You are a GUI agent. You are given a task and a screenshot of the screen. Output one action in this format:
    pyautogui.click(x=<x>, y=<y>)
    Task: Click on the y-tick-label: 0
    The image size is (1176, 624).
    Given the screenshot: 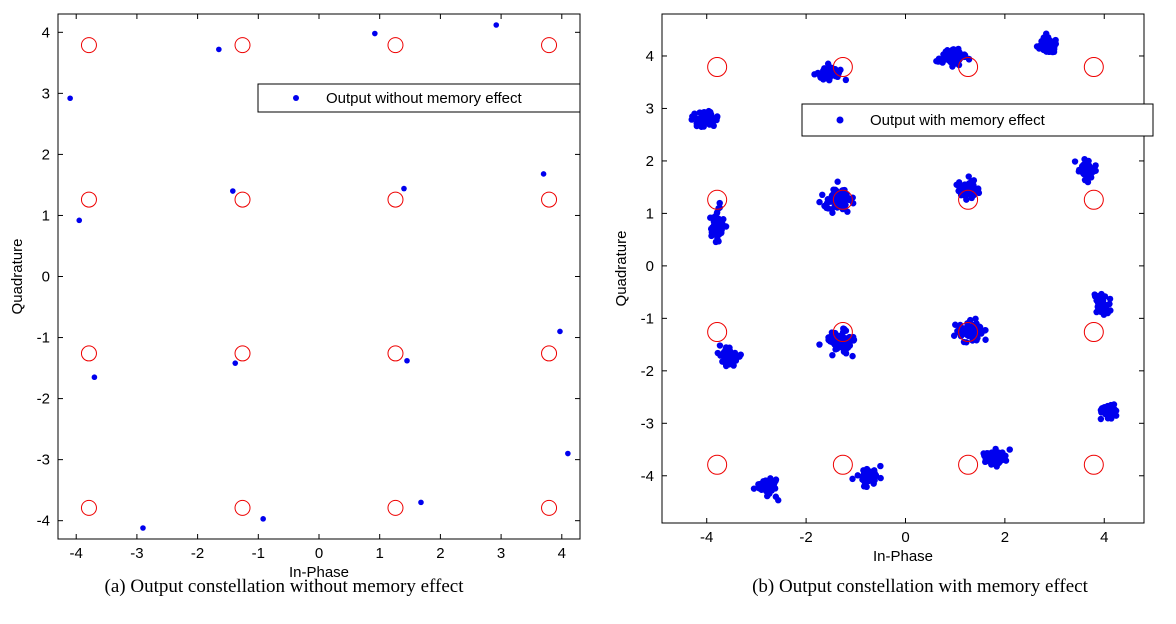 What is the action you would take?
    pyautogui.click(x=650, y=266)
    